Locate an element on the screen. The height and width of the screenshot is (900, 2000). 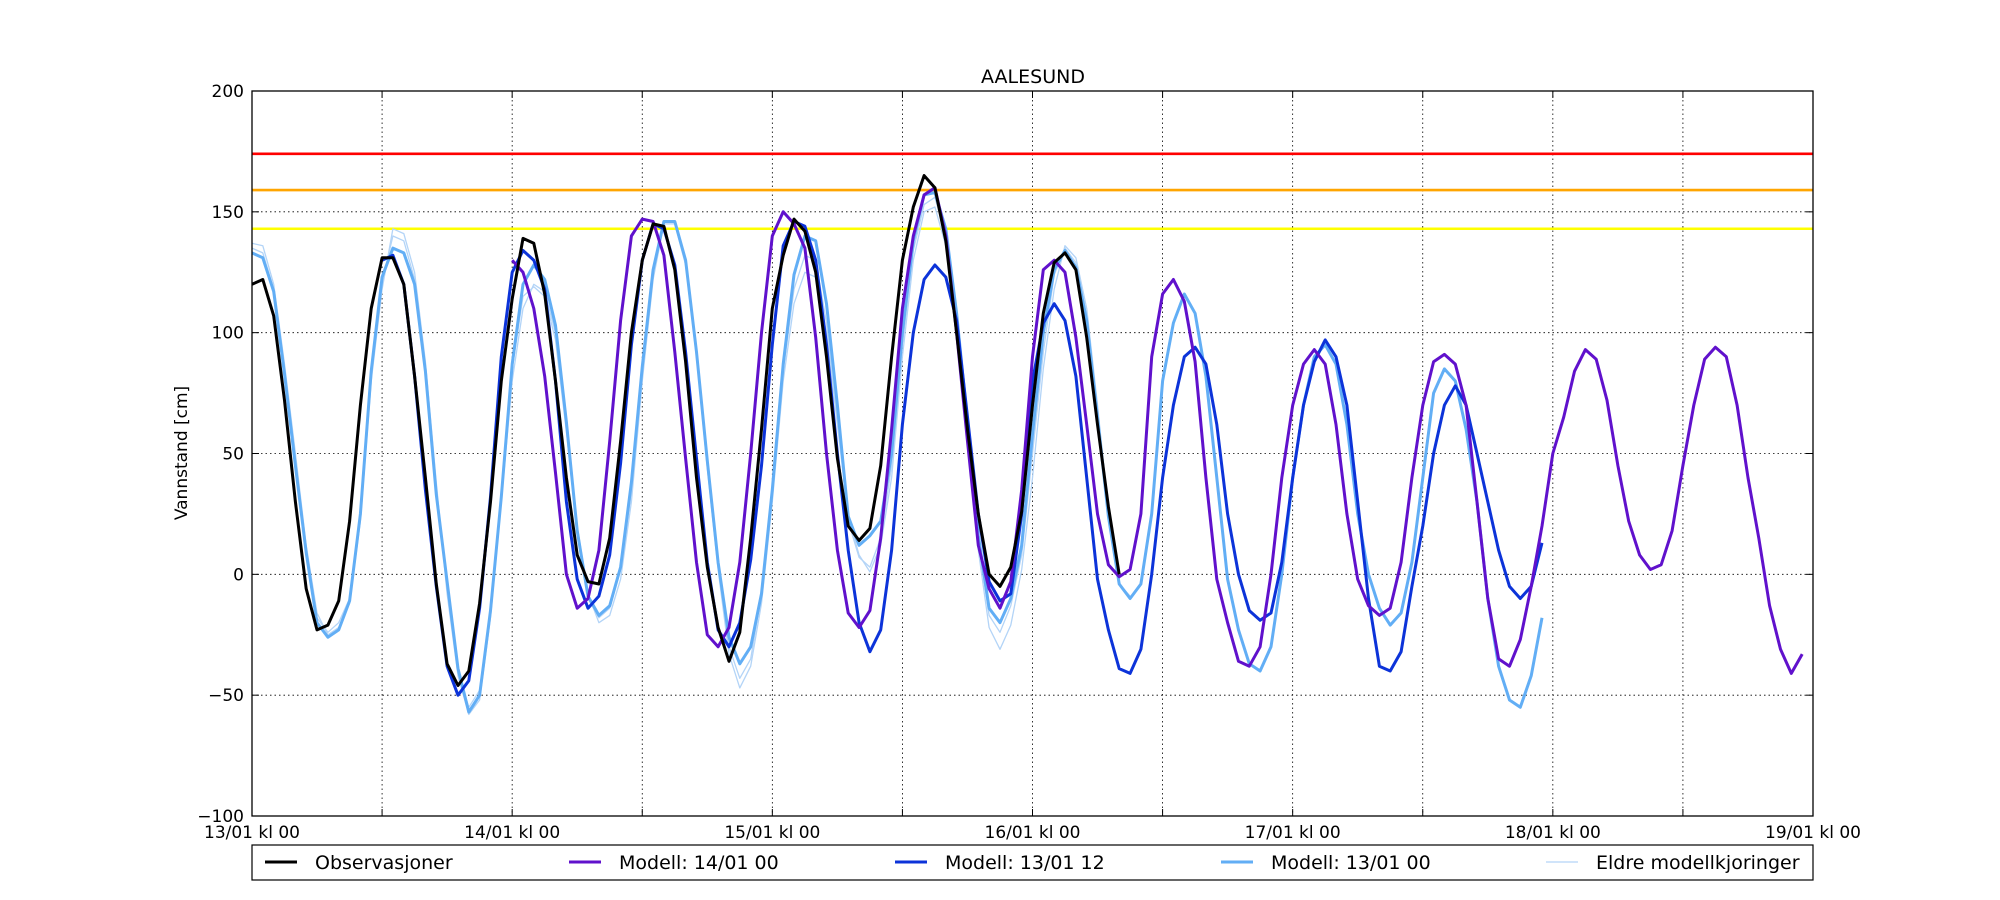
y-tick-label: −50 is located at coordinates (226, 696).